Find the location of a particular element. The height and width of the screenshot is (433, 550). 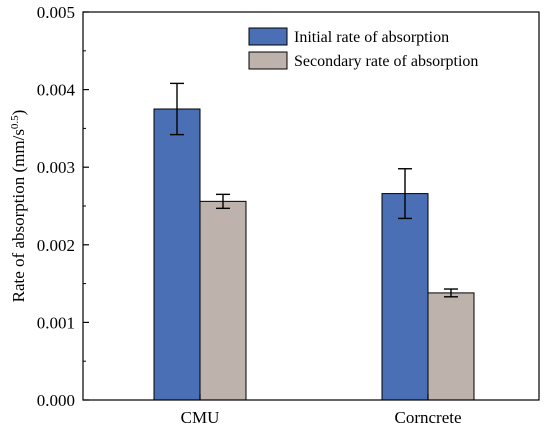

bar-initial-cmu is located at coordinates (177, 254).